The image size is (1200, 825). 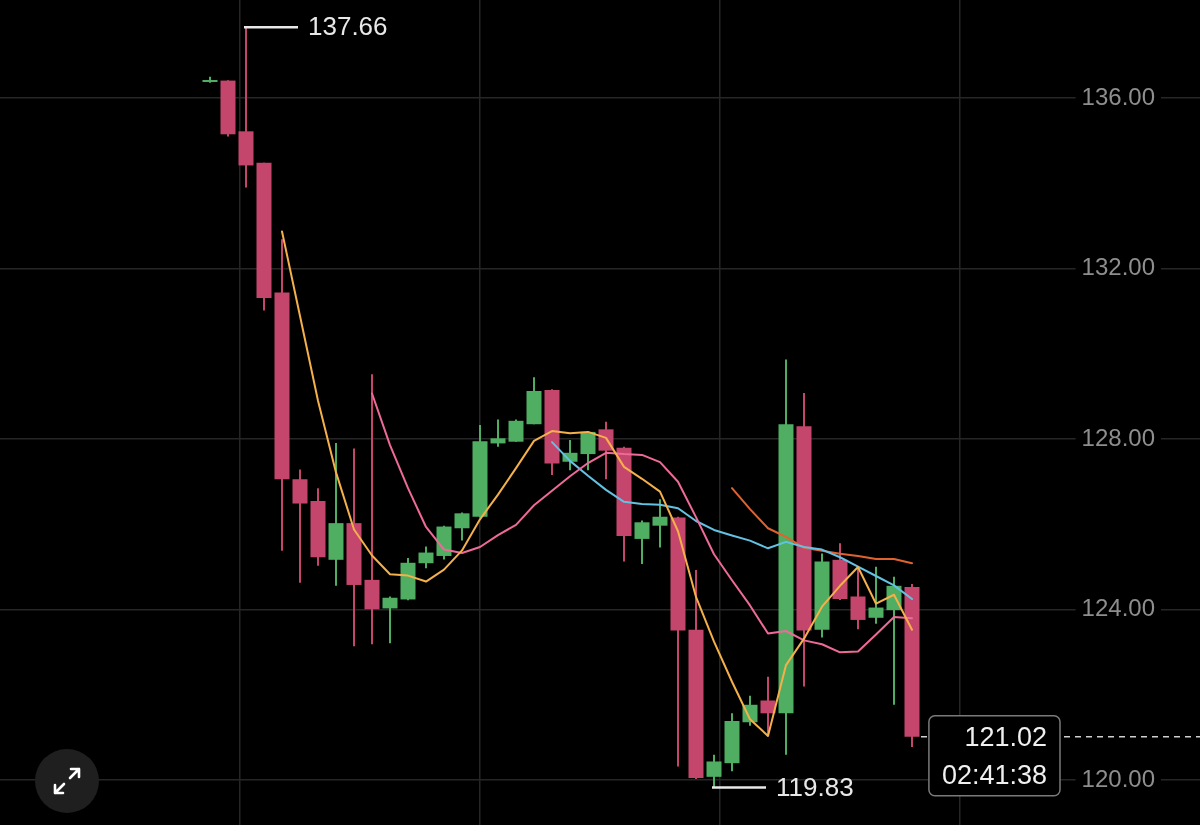 I want to click on y-tick-label: 136.00, so click(x=1118, y=96).